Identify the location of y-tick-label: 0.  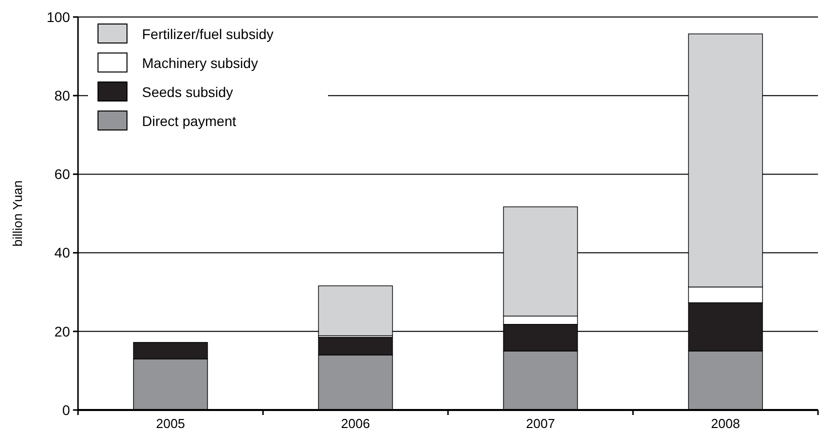
(66, 410).